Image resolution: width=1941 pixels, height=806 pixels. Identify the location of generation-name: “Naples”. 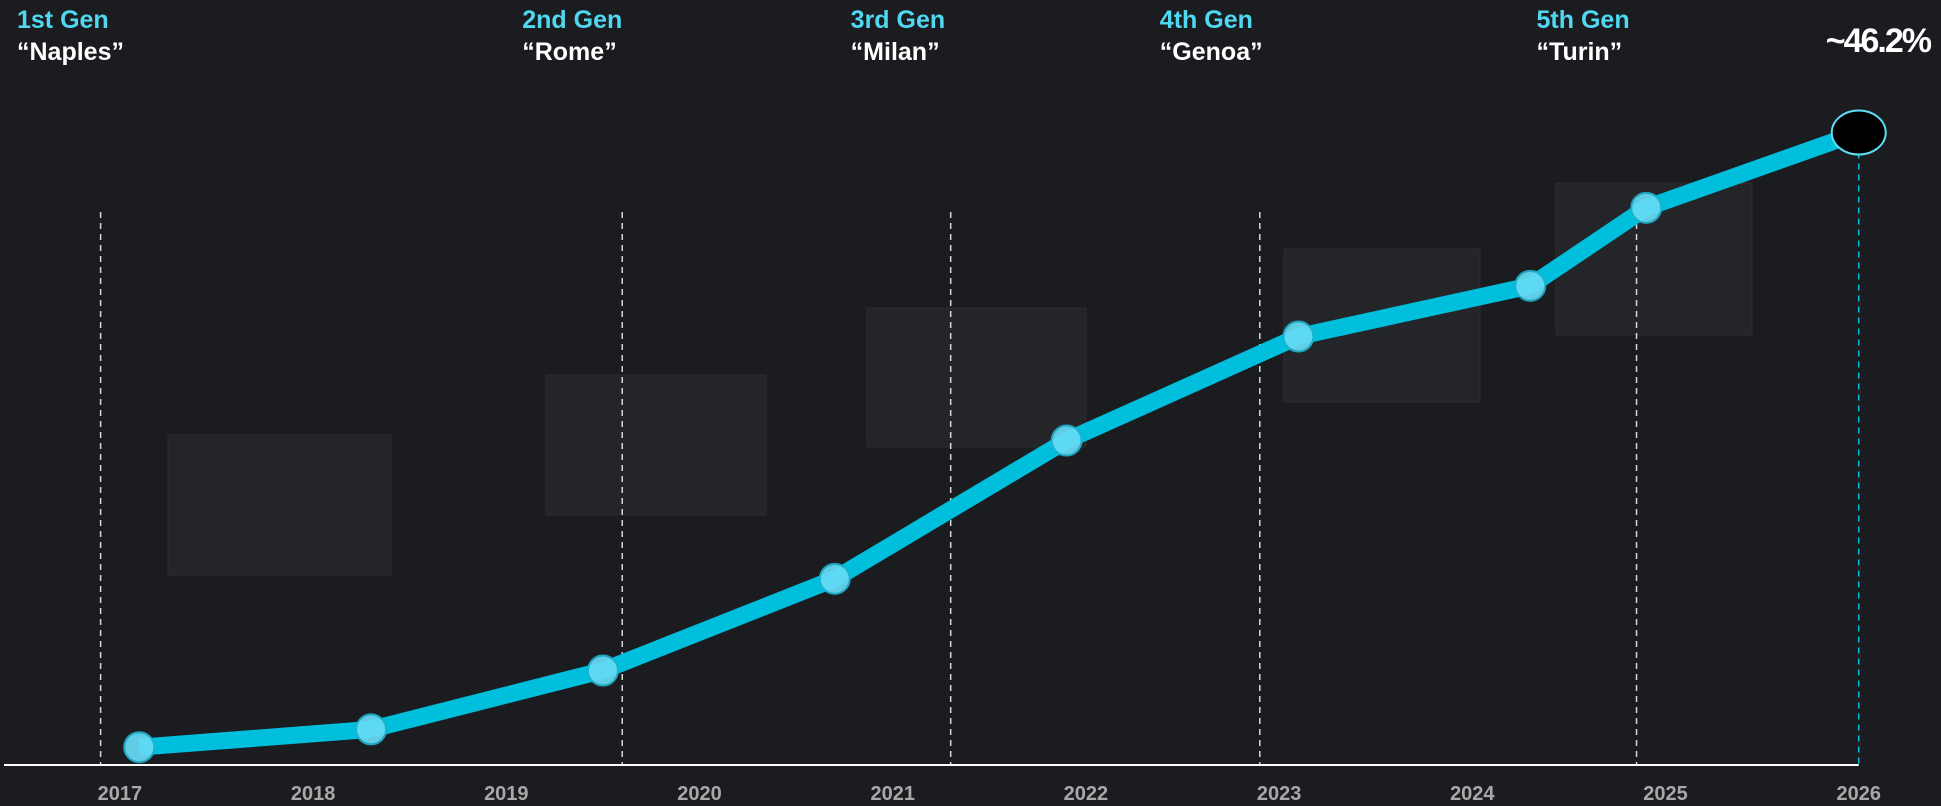
(70, 52).